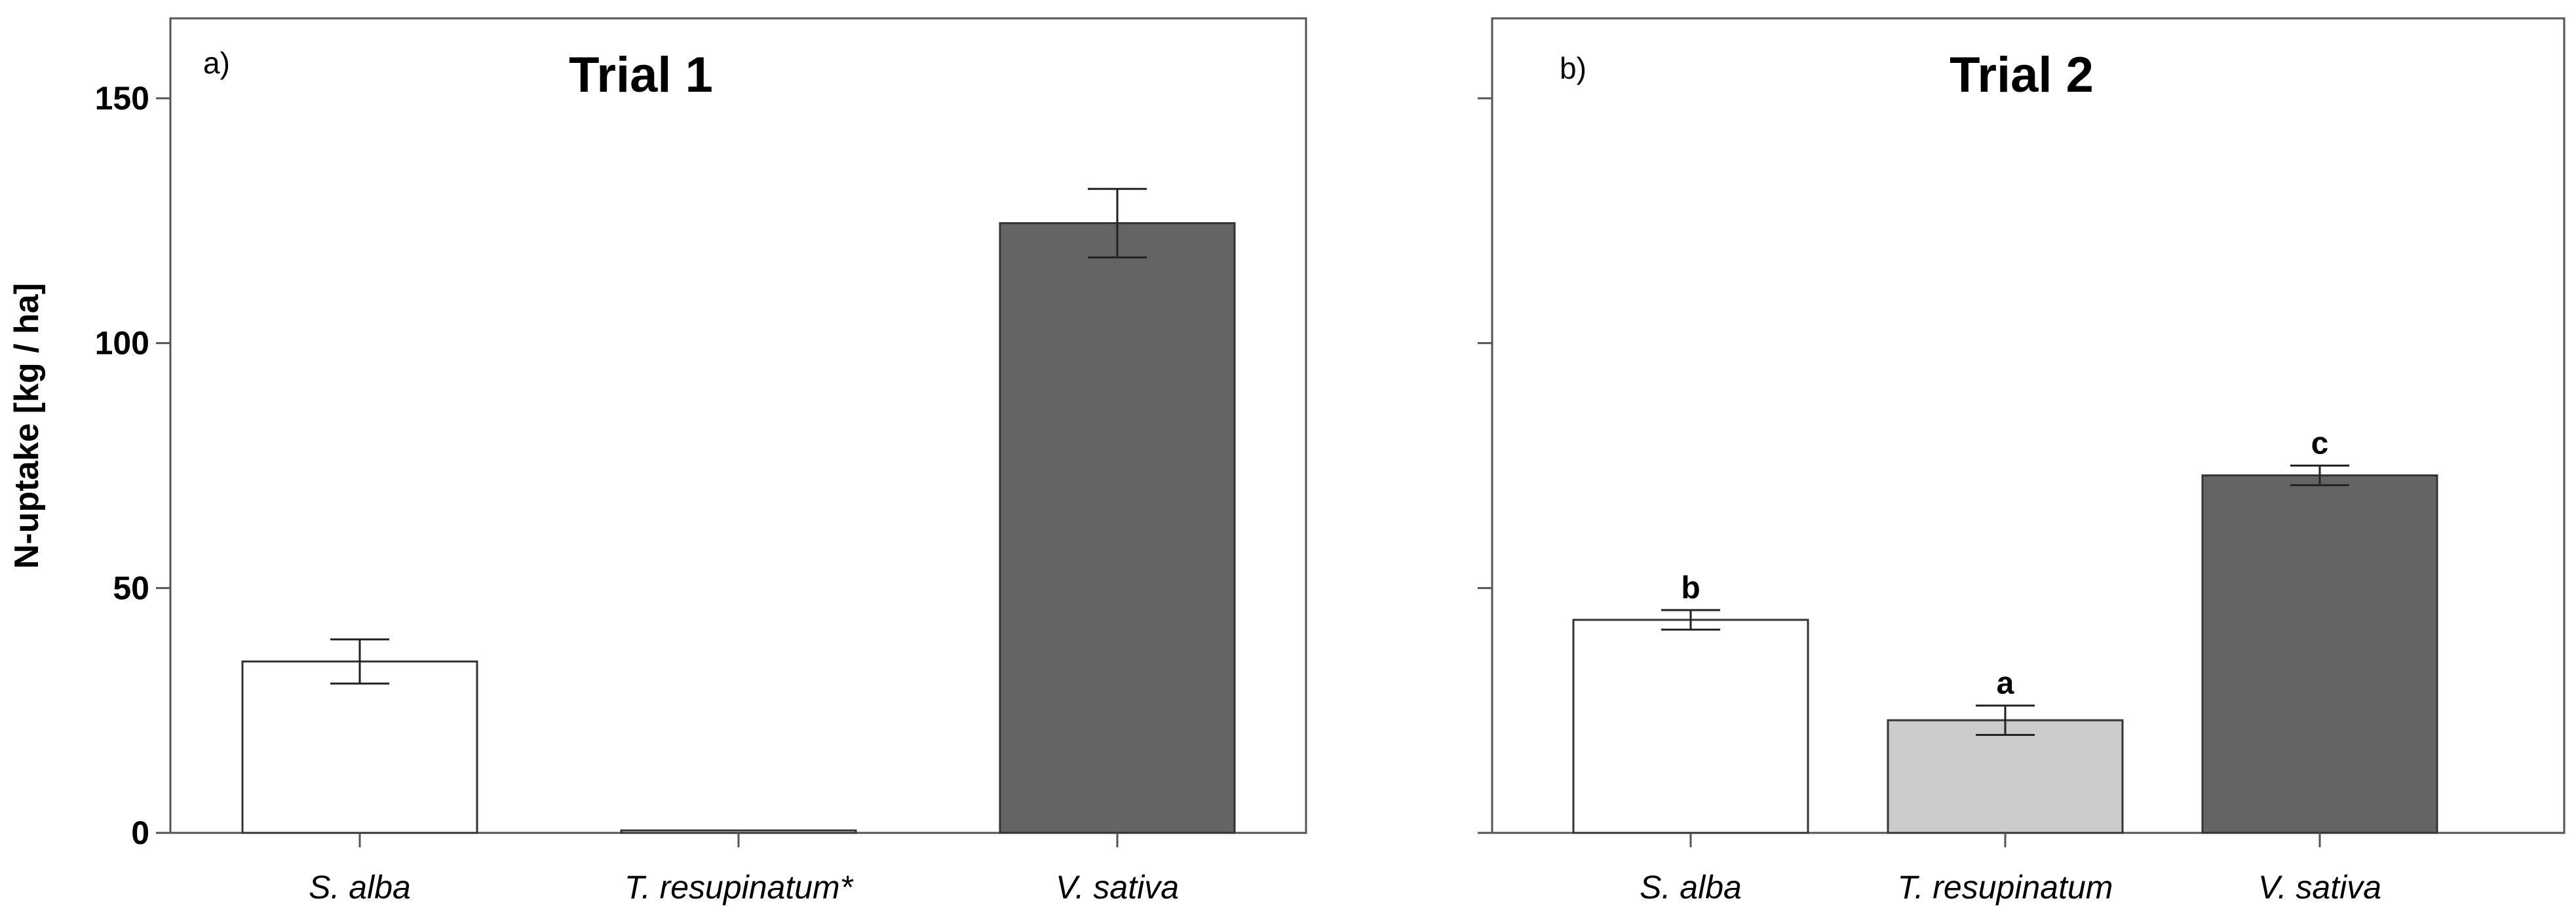 The width and height of the screenshot is (2576, 922). I want to click on panel-b-y-ticks, so click(1485, 466).